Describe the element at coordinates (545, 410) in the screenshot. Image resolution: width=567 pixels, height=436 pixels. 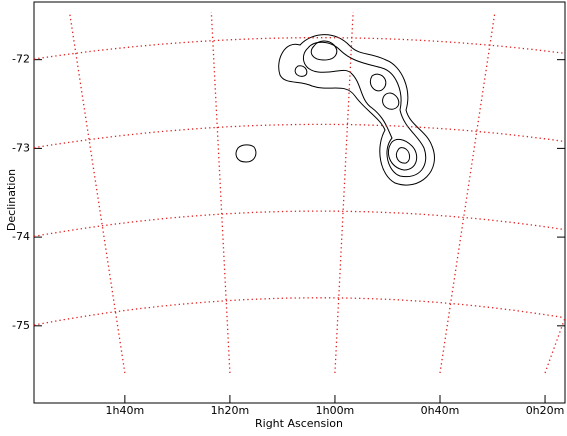
I see `x-tick-label: 0h20m` at that location.